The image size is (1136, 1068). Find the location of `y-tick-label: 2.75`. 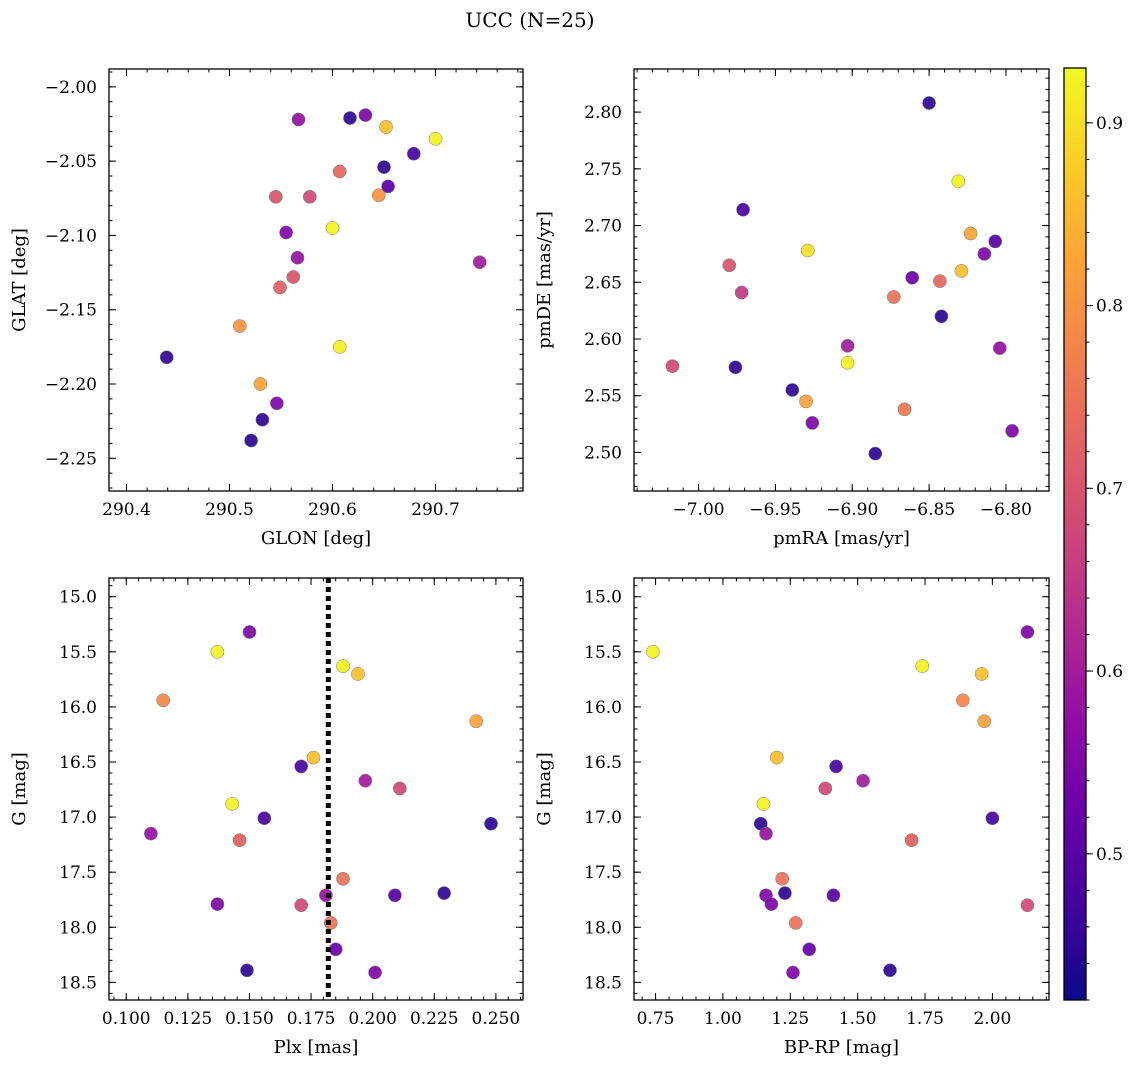

y-tick-label: 2.75 is located at coordinates (603, 170).